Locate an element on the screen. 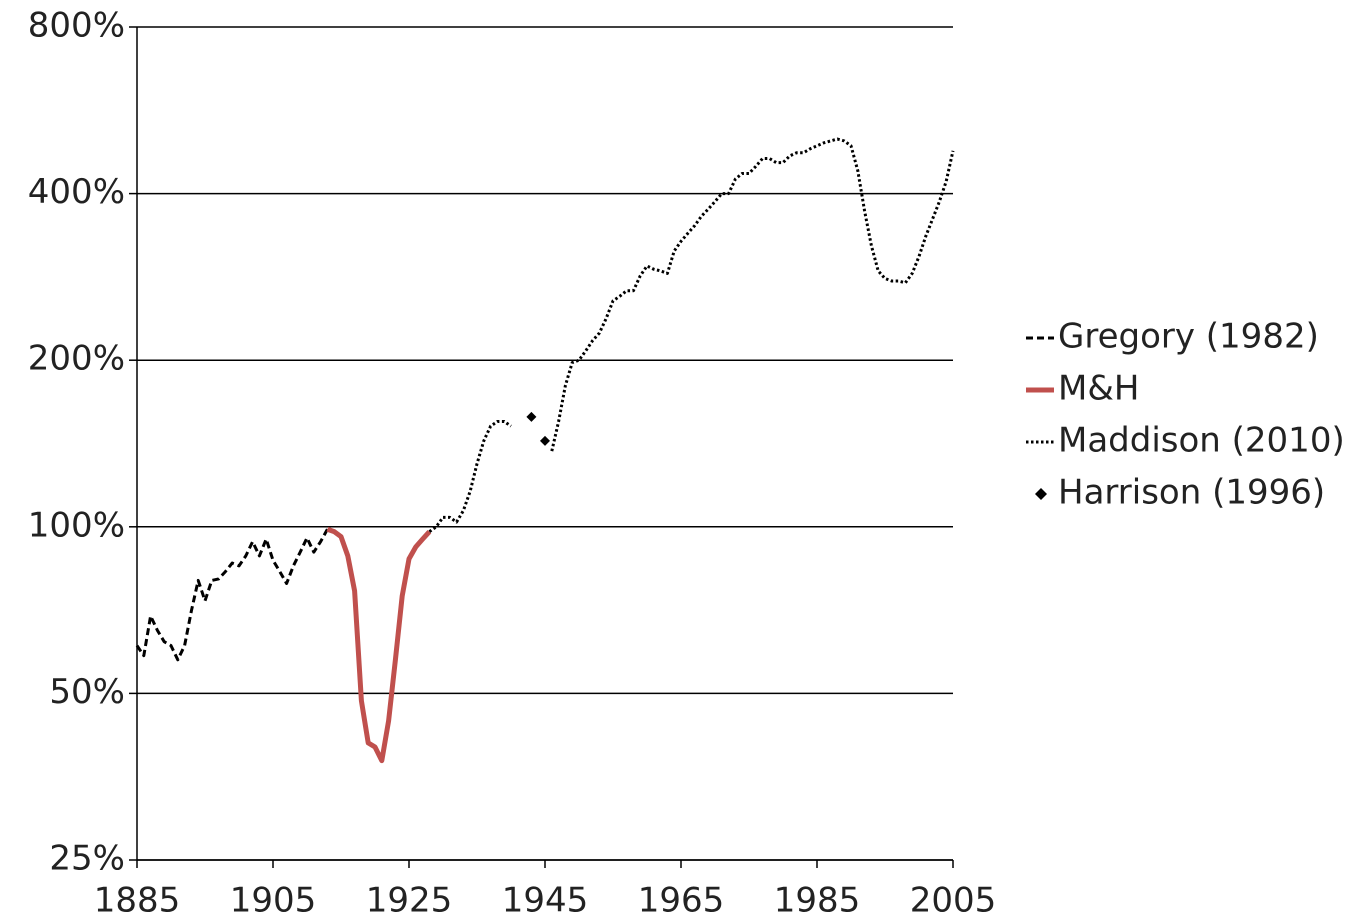 The height and width of the screenshot is (923, 1357). x-tick-label: 2005 is located at coordinates (953, 901).